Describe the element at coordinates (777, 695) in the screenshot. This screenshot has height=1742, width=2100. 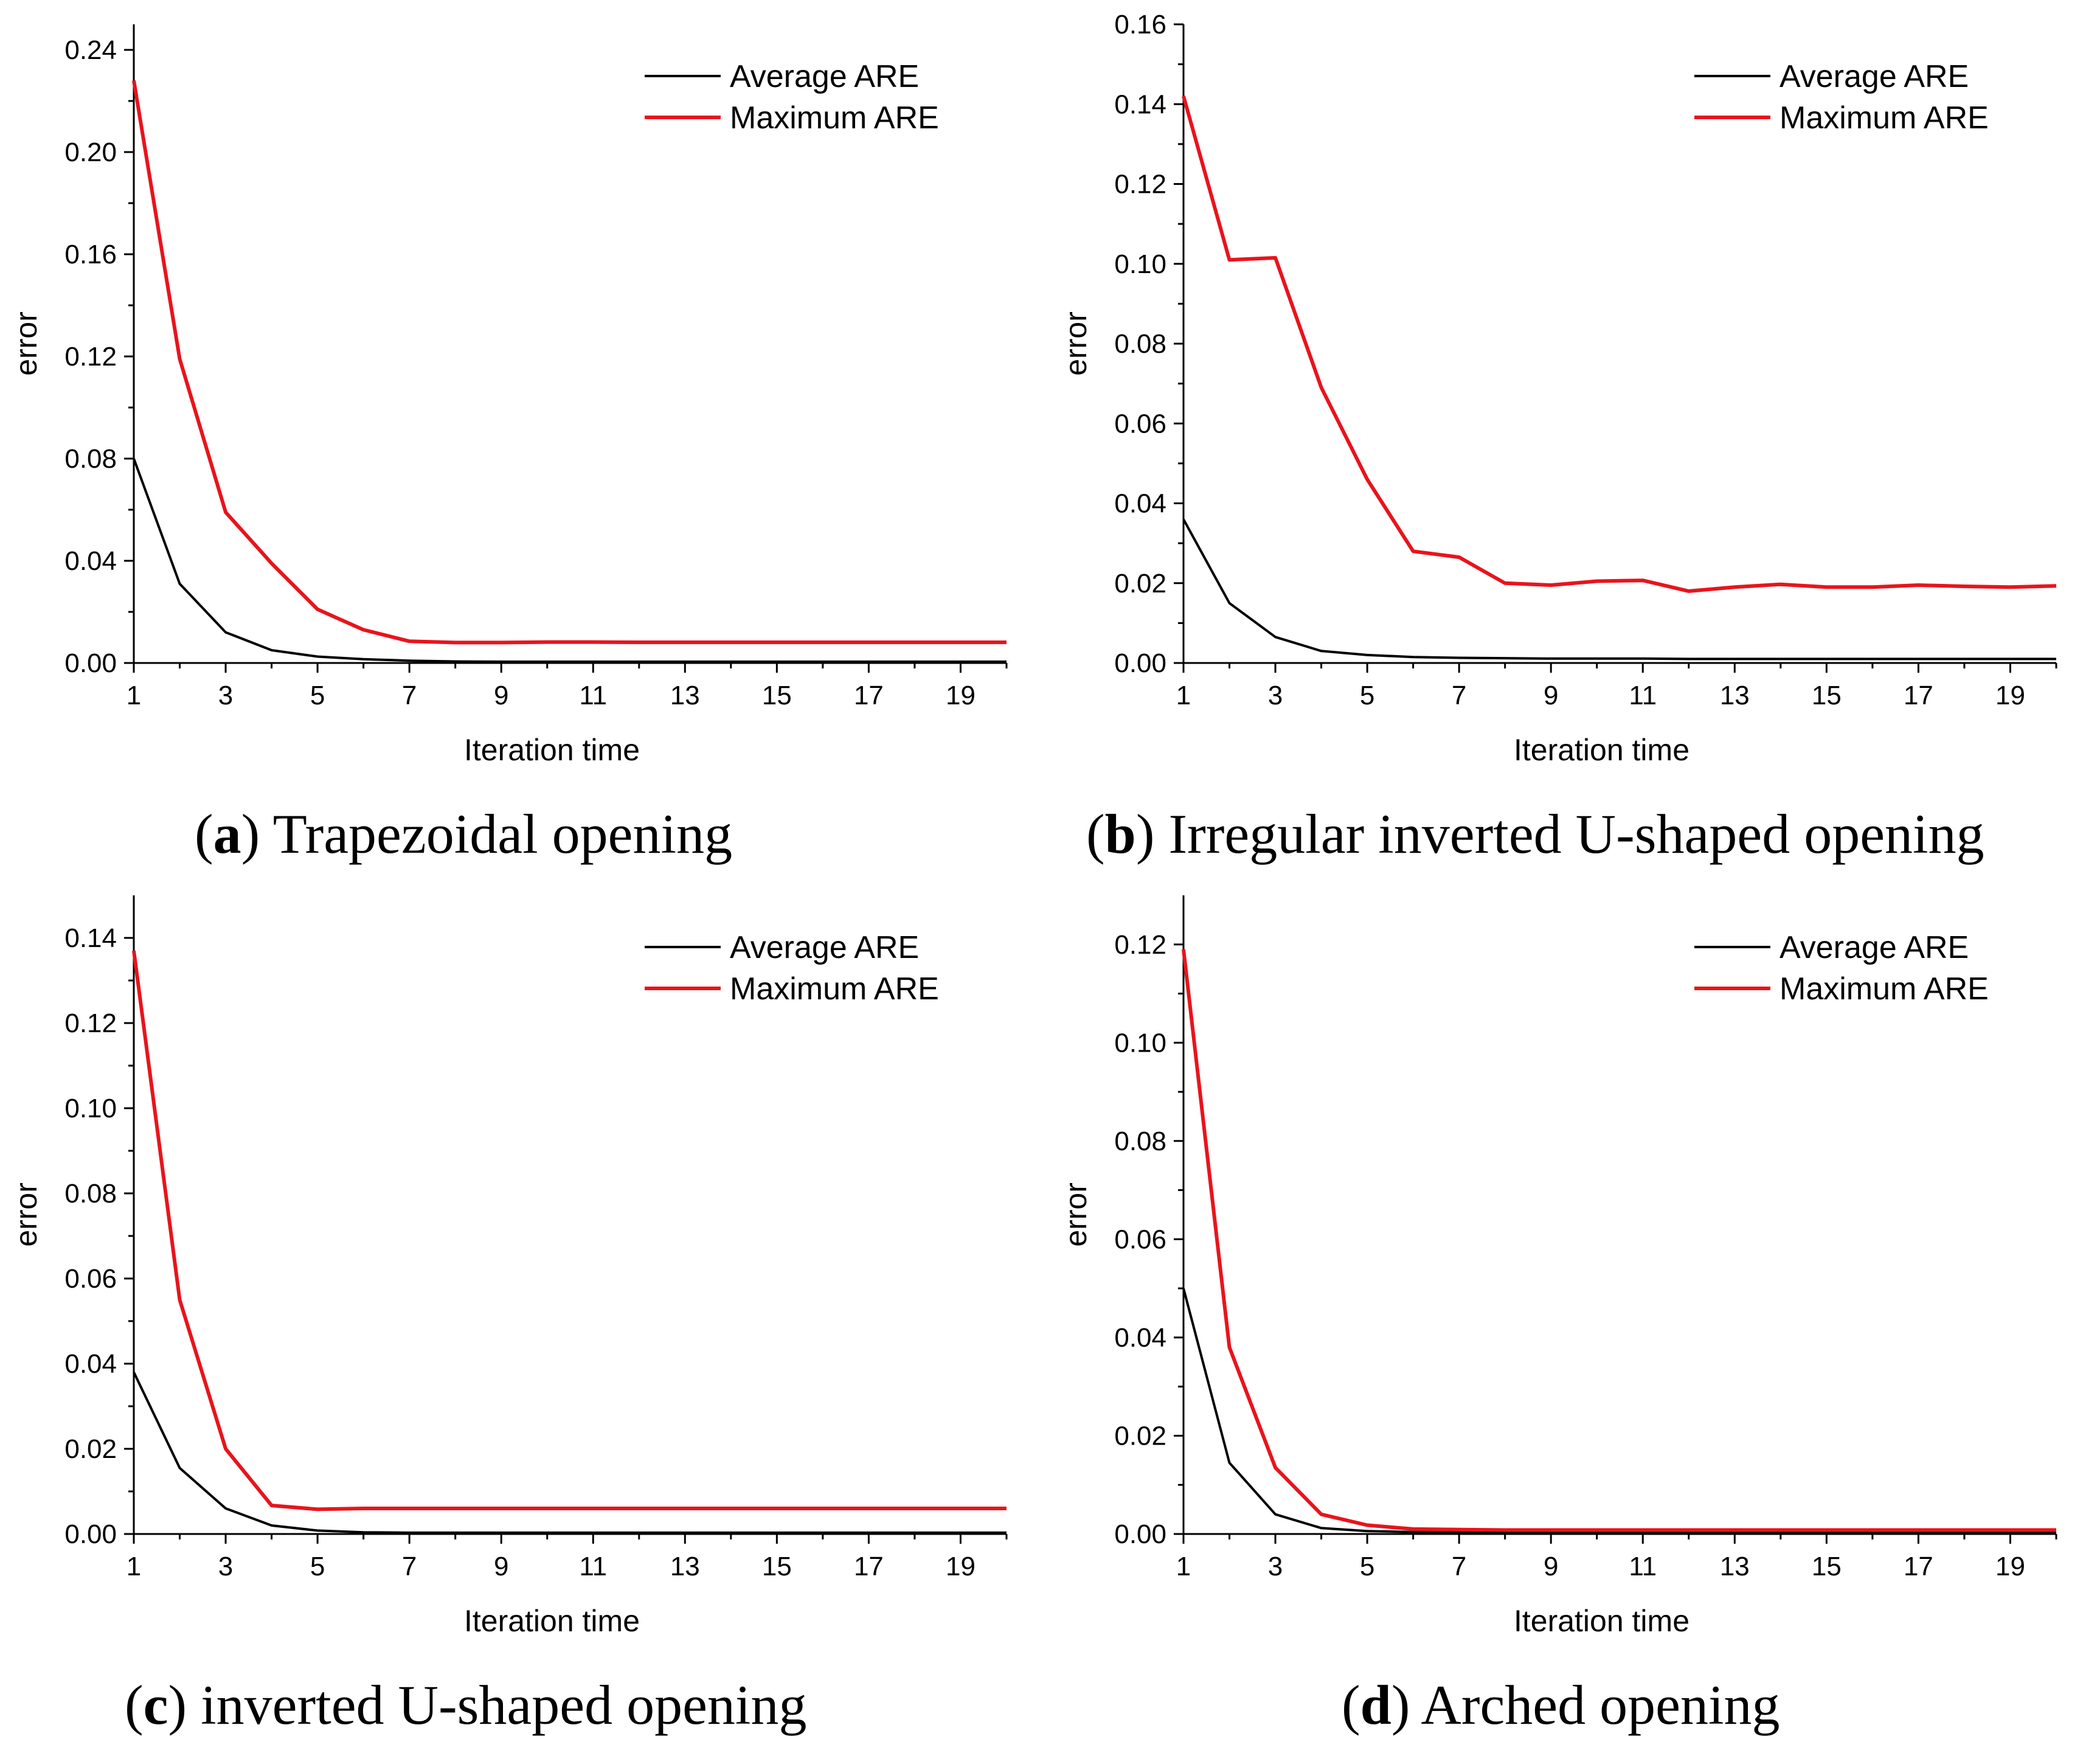
I see `x-tick-label-a-15: 15` at that location.